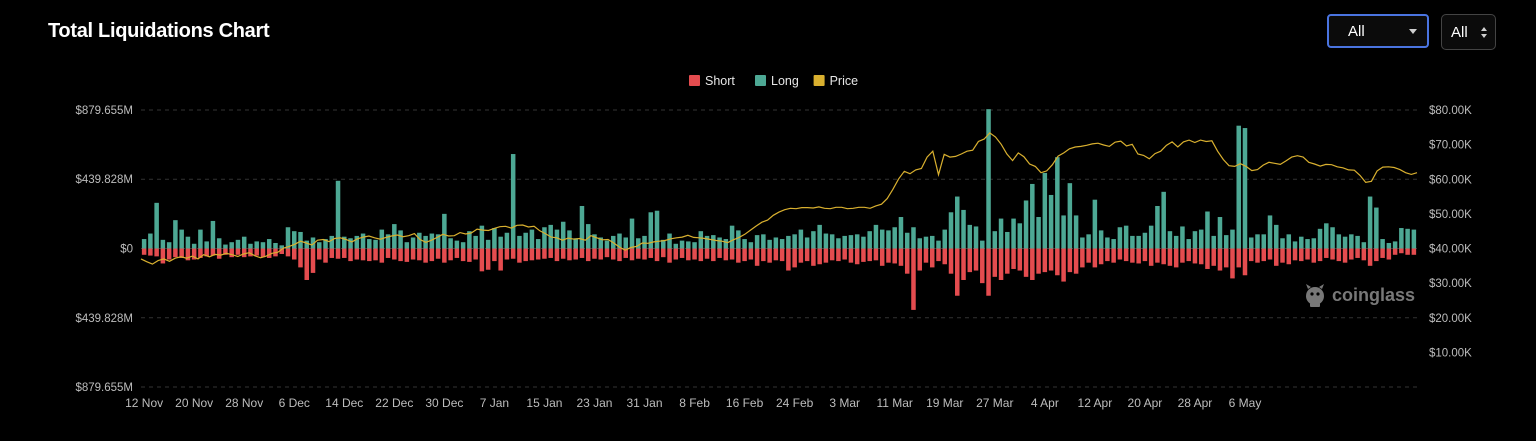 This screenshot has height=441, width=1536. I want to click on x-tick-label: 3 Mar, so click(844, 403).